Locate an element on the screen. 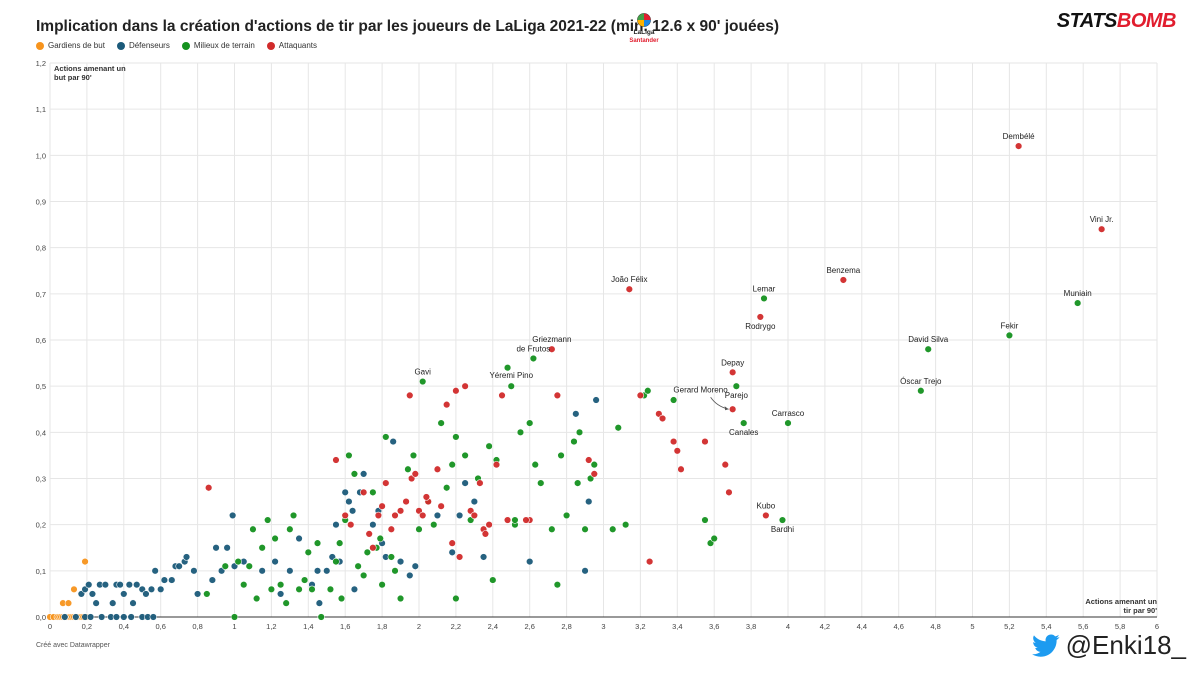 The width and height of the screenshot is (1200, 675). x-tick-label: 4,8 is located at coordinates (935, 626).